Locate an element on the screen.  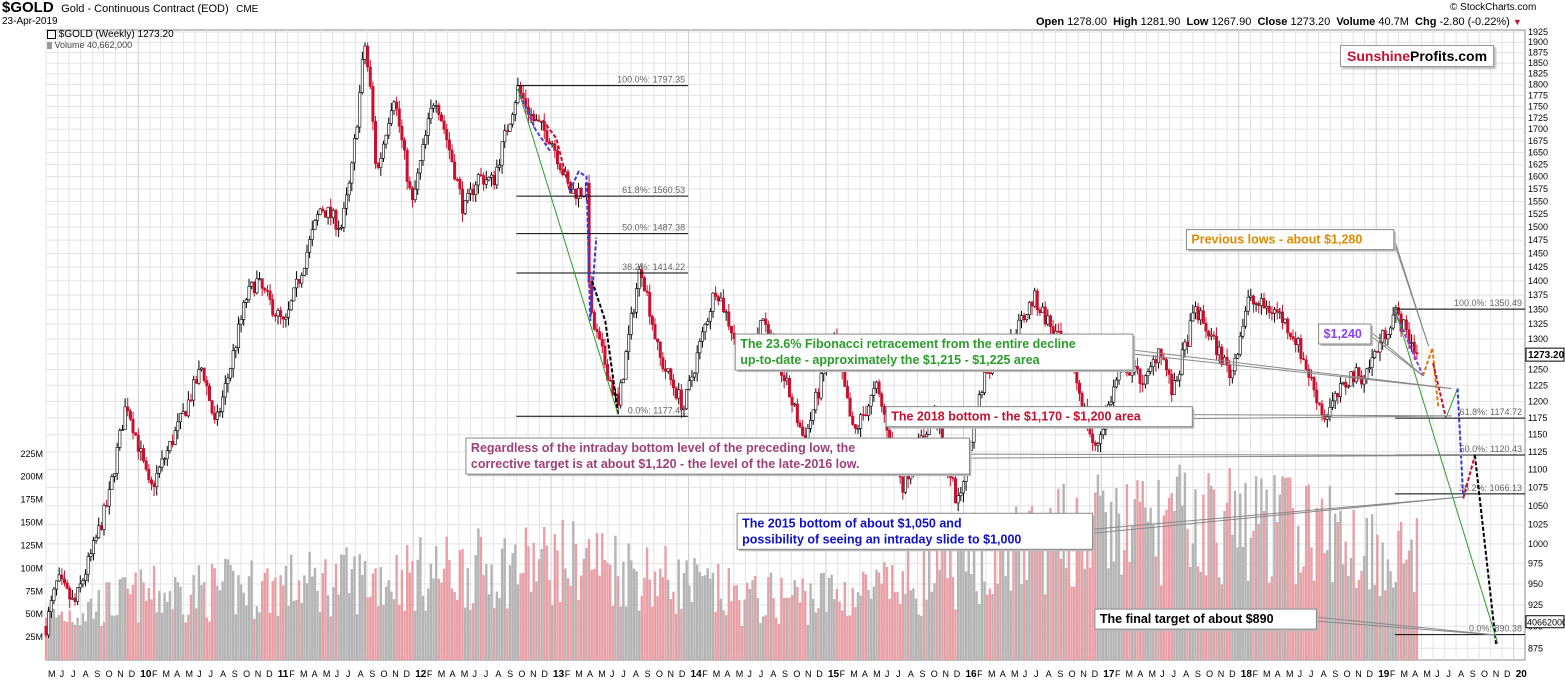
time-tick-label: F is located at coordinates (1118, 674).